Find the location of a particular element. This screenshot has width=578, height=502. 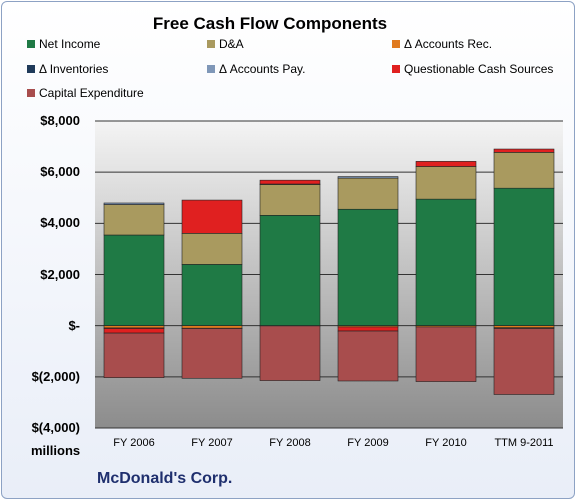

x-tick-label: FY 2009 is located at coordinates (368, 443).